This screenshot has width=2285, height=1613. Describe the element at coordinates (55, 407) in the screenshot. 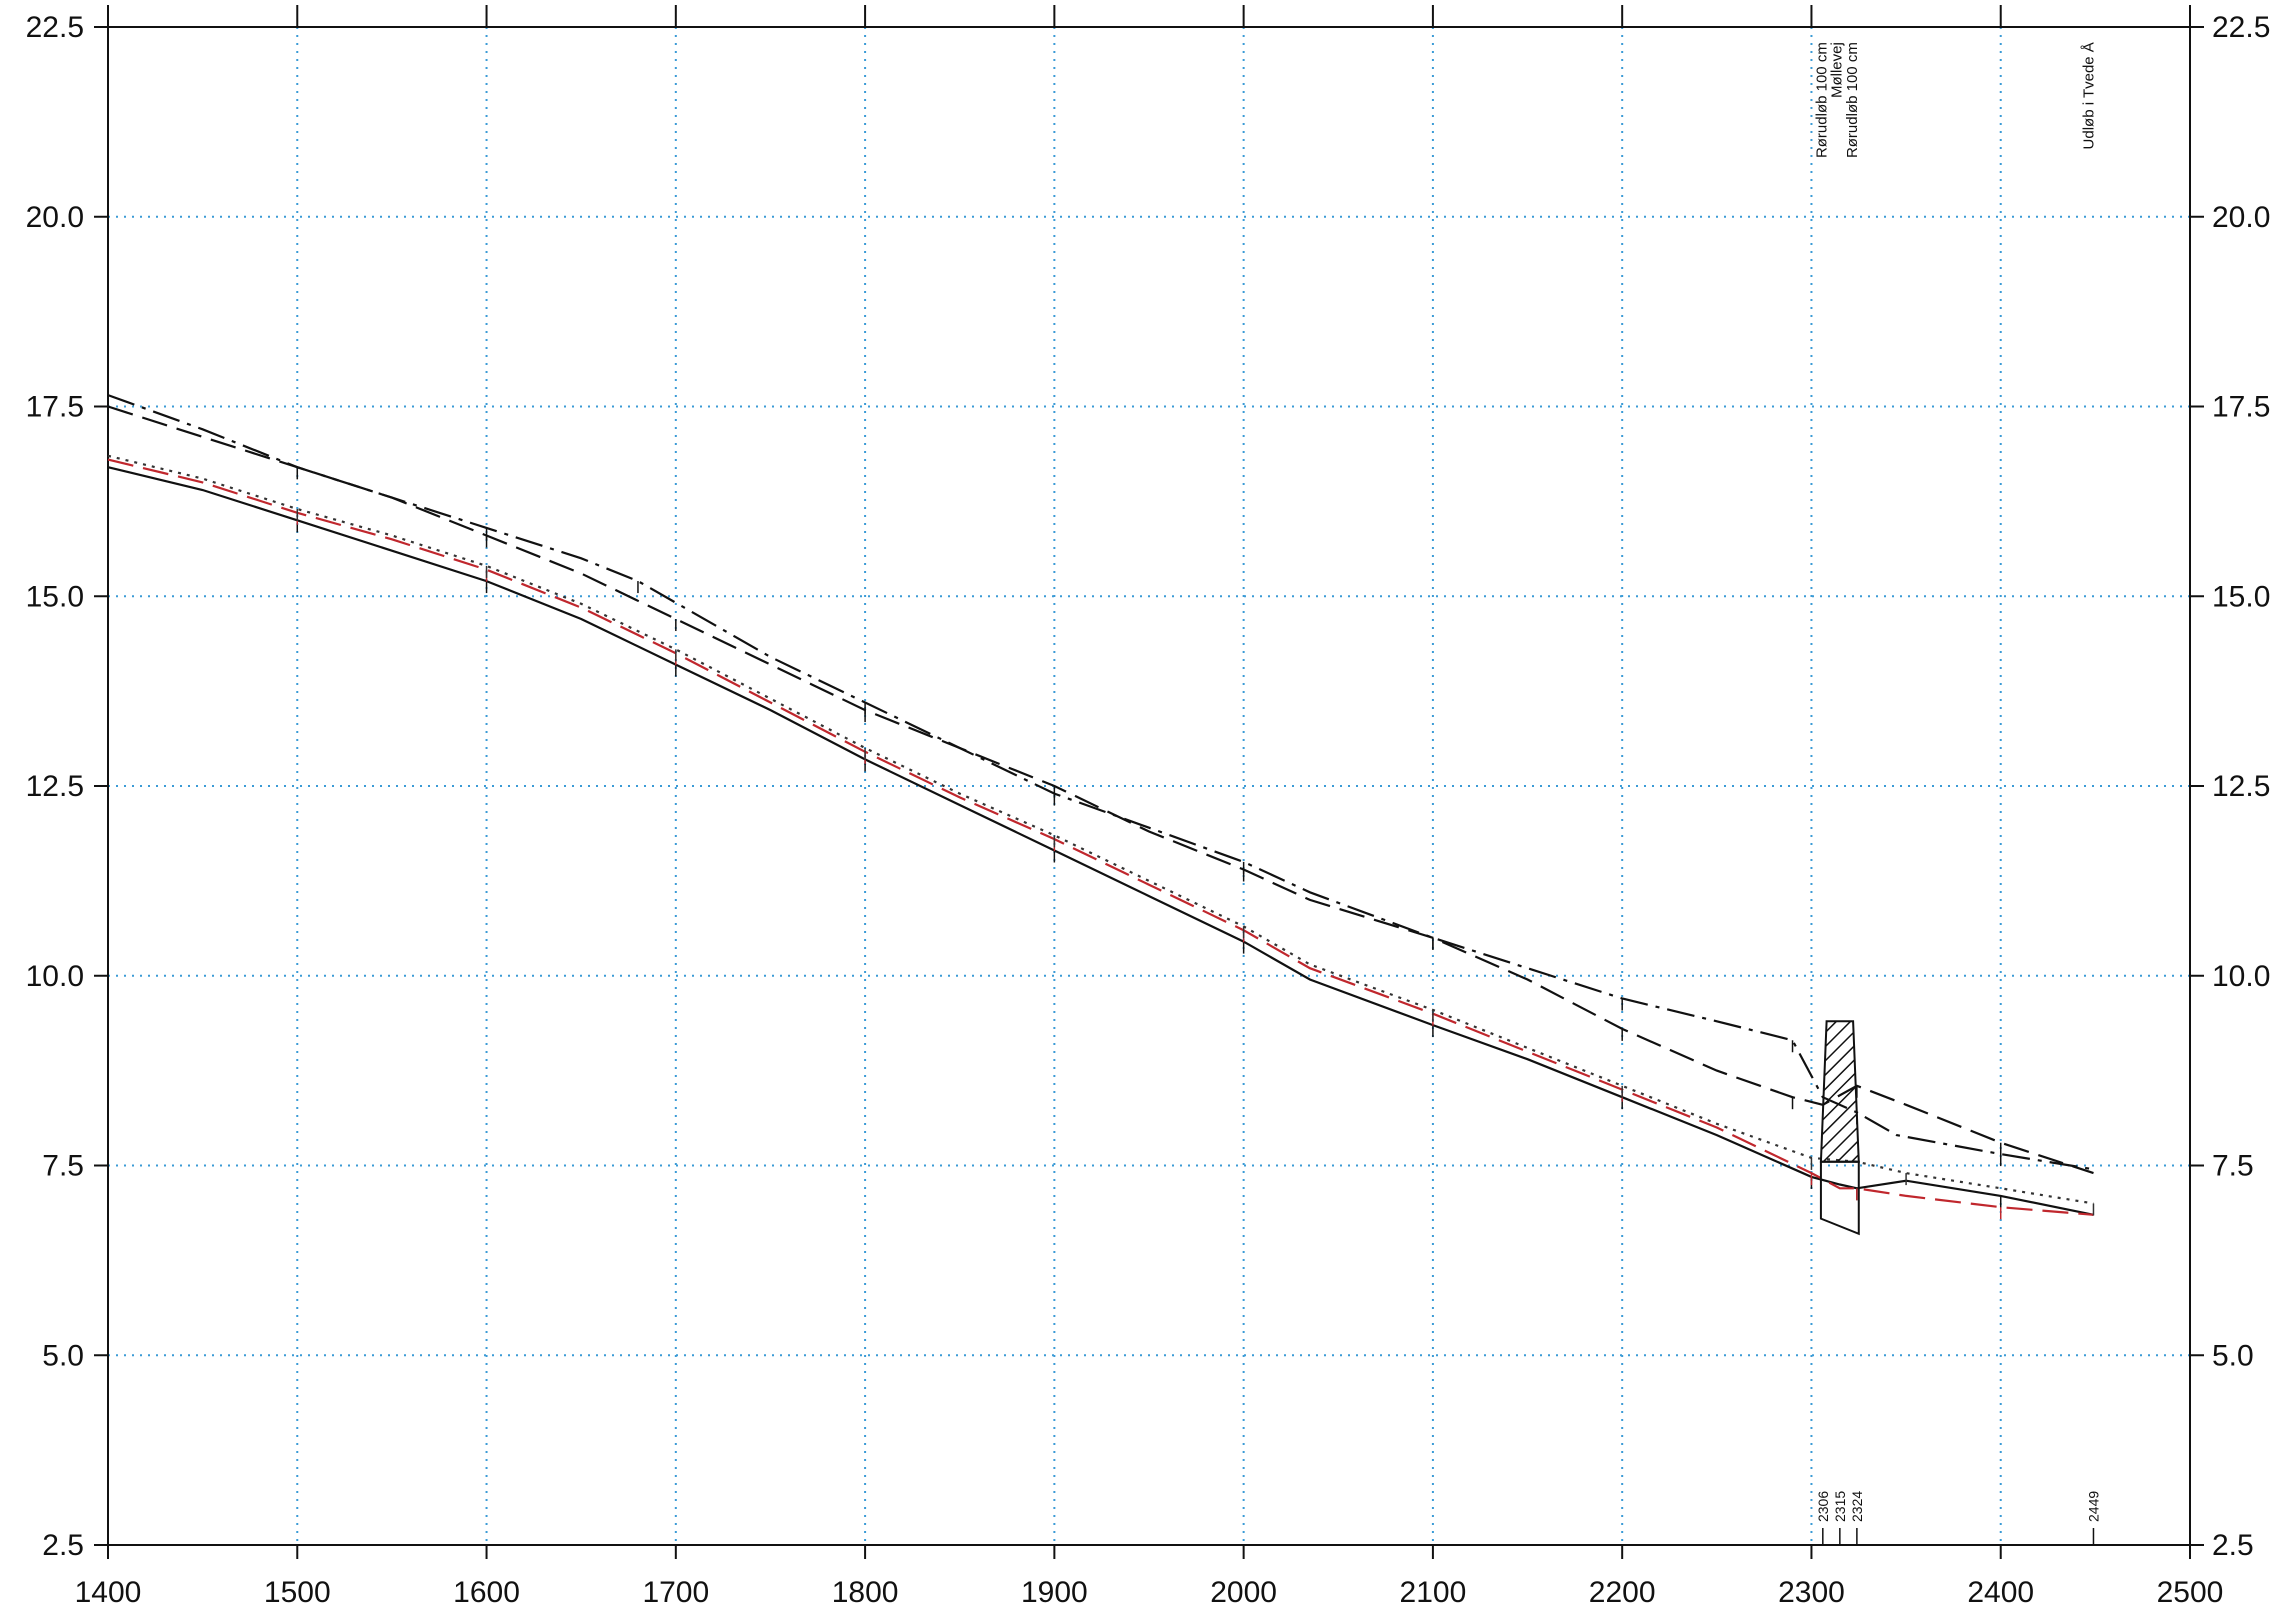

I see `y-tick-label-left: 17.5` at that location.